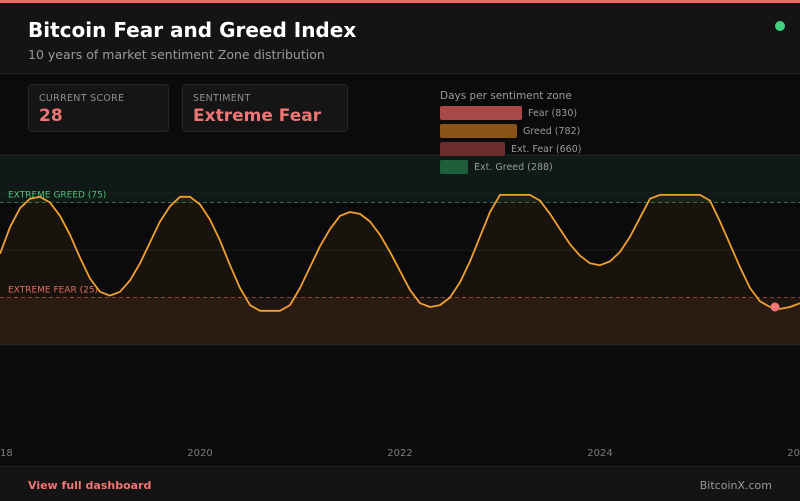  I want to click on x-tick-label: 2022, so click(399, 453).